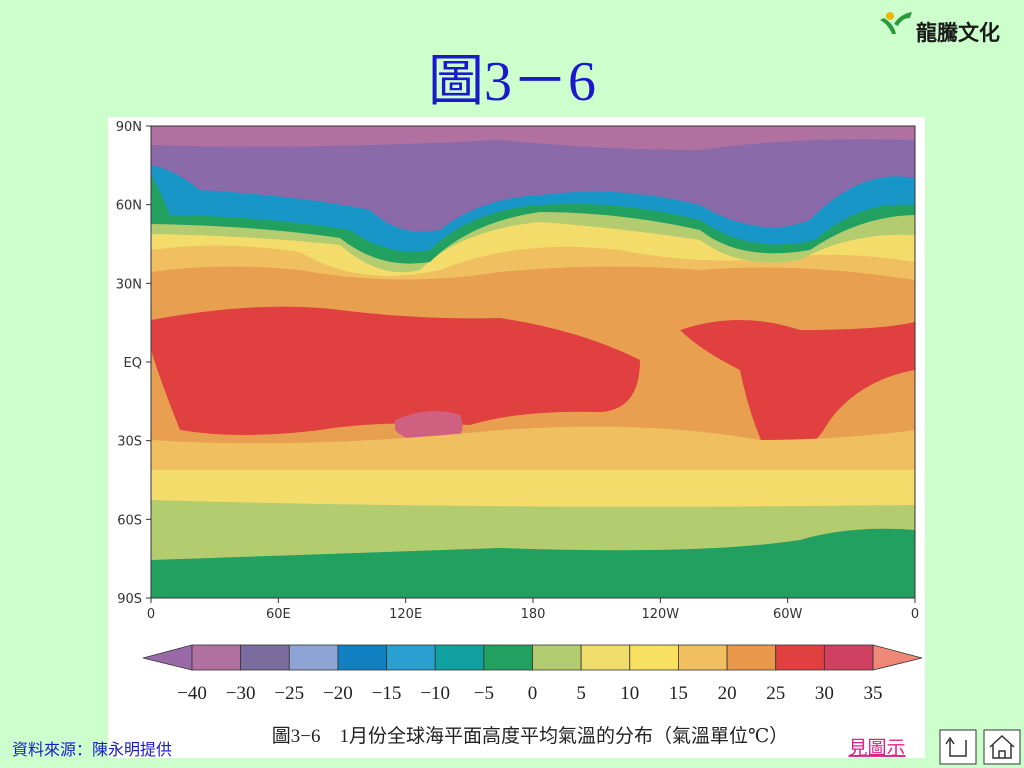 This screenshot has width=1024, height=768. I want to click on colorbar-label: 35, so click(873, 693).